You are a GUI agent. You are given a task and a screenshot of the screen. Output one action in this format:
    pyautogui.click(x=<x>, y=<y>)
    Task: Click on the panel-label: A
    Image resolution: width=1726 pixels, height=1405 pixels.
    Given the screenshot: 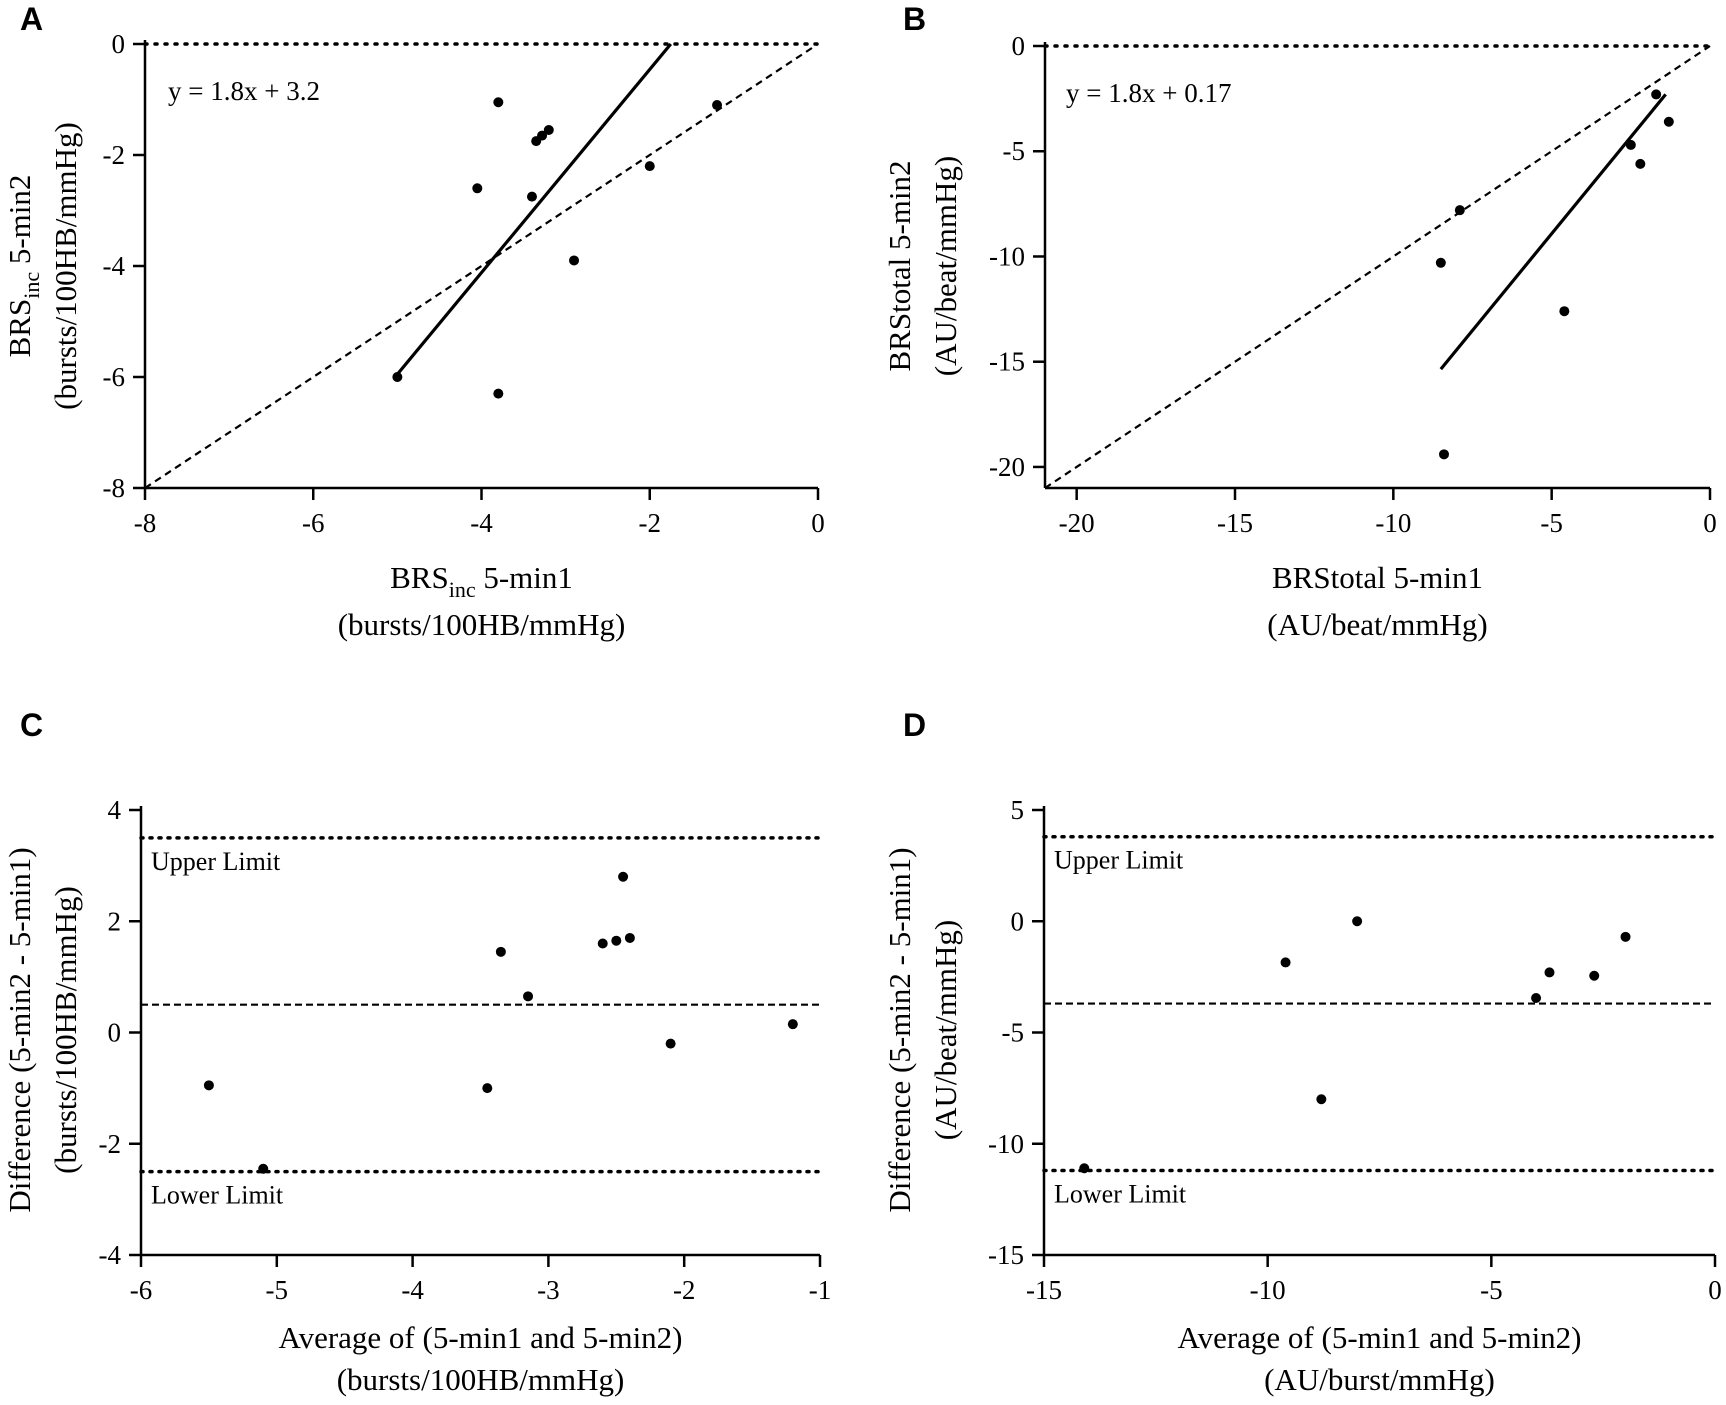 What is the action you would take?
    pyautogui.click(x=31, y=19)
    